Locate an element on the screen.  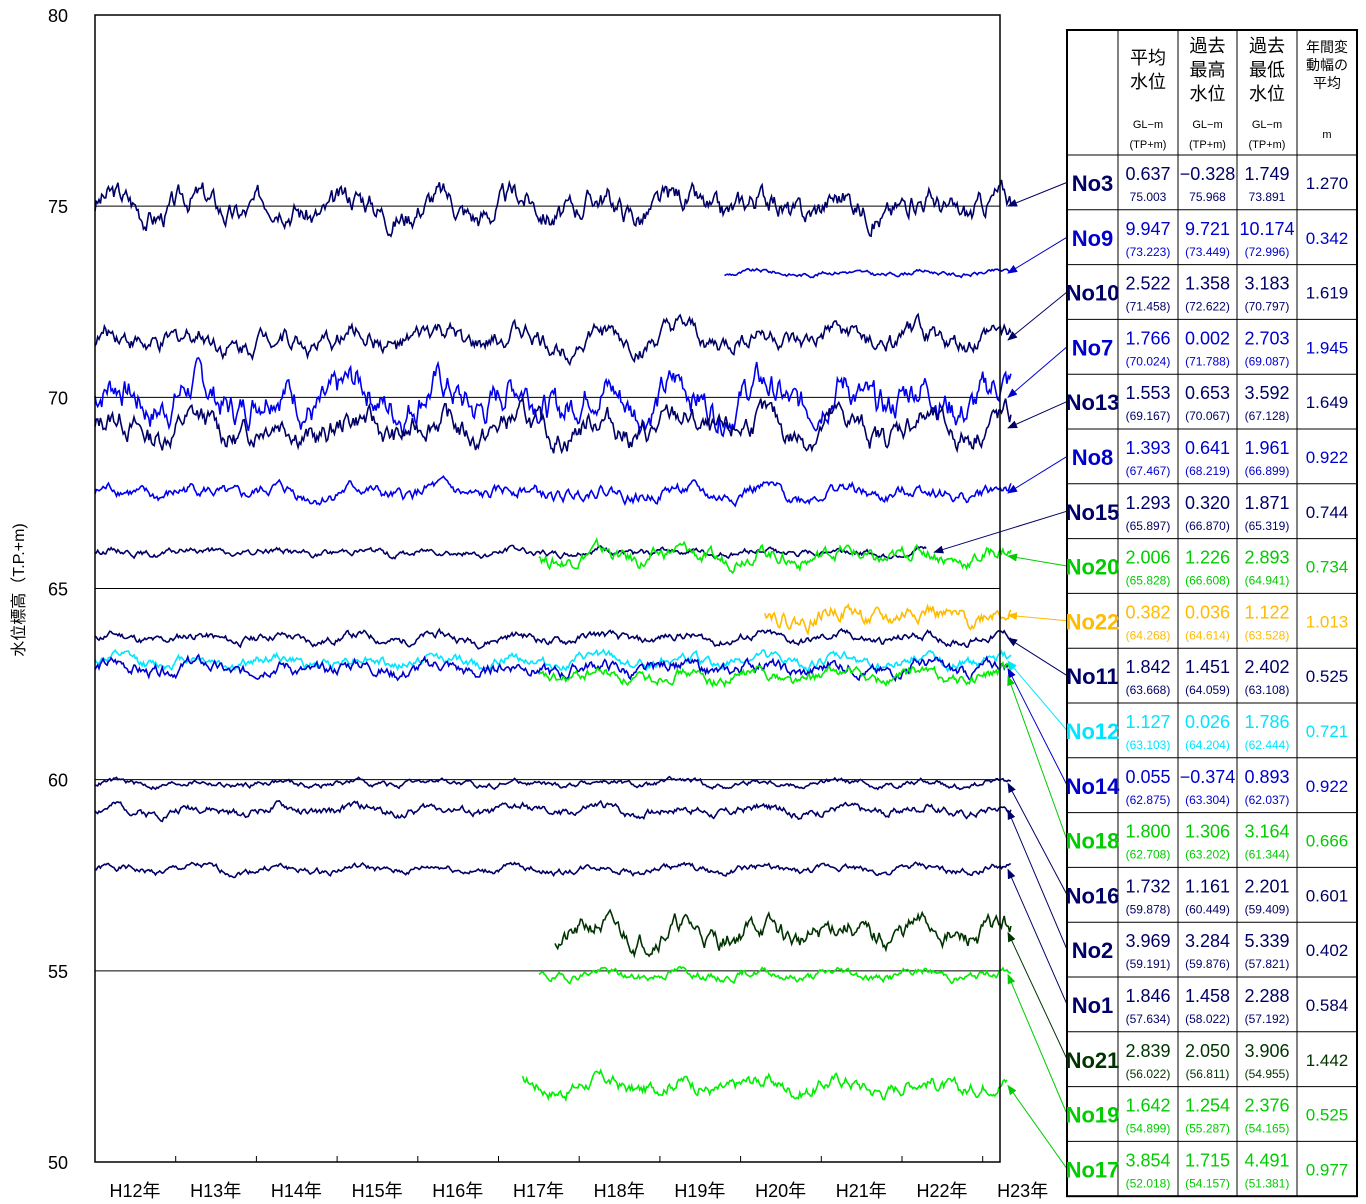
y-tick-label: 65 is located at coordinates (58, 590).